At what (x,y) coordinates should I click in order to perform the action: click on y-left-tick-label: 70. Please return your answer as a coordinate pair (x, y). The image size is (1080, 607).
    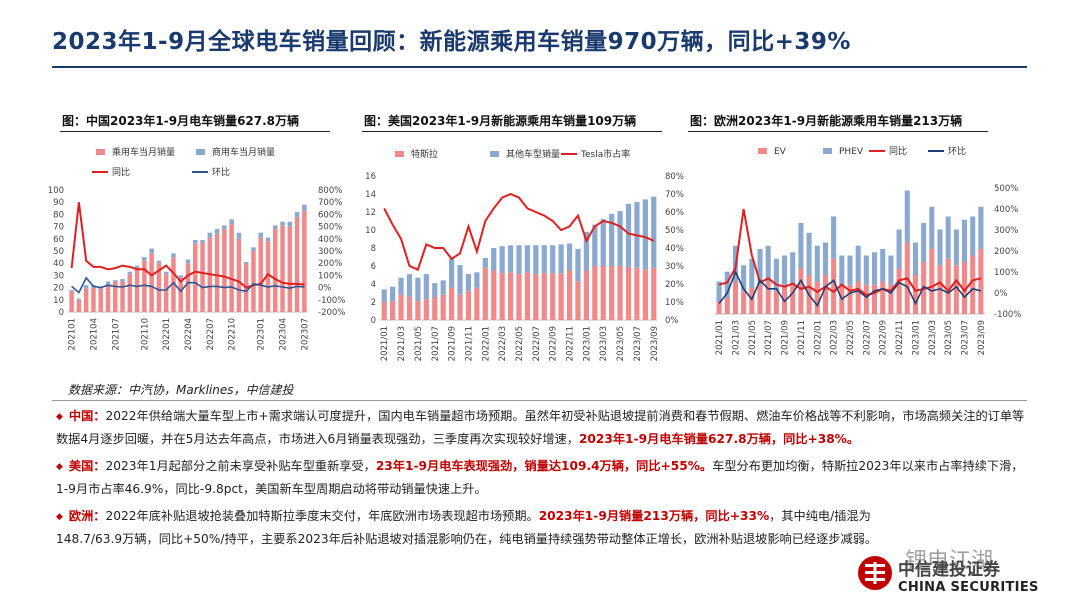
    Looking at the image, I should click on (58, 228).